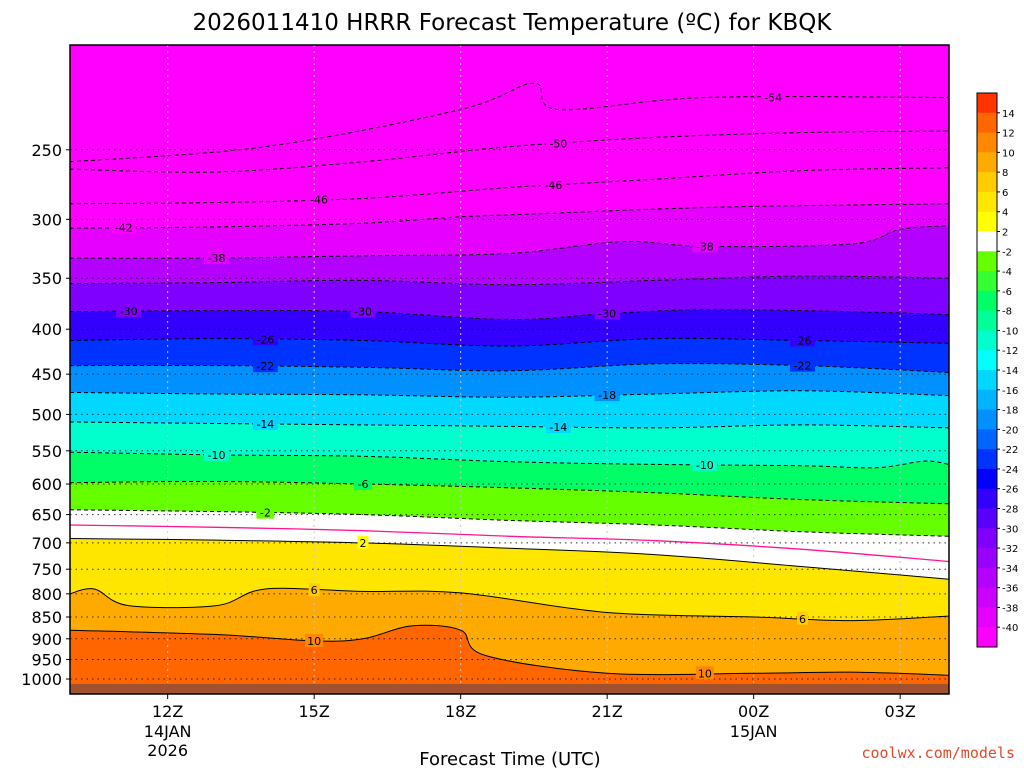 This screenshot has height=768, width=1024. Describe the element at coordinates (129, 311) in the screenshot. I see `isotherm-label--30: -30` at that location.